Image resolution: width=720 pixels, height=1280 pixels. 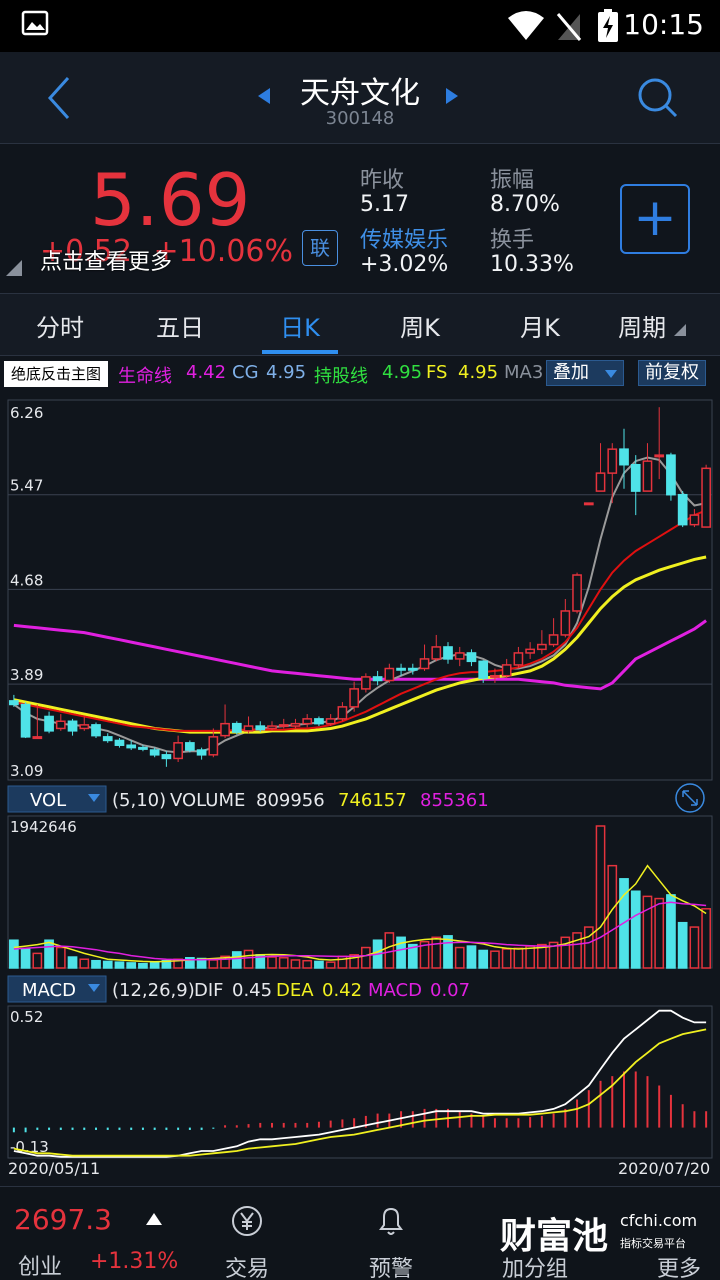 I want to click on macd-selector: MACD, so click(x=49, y=990).